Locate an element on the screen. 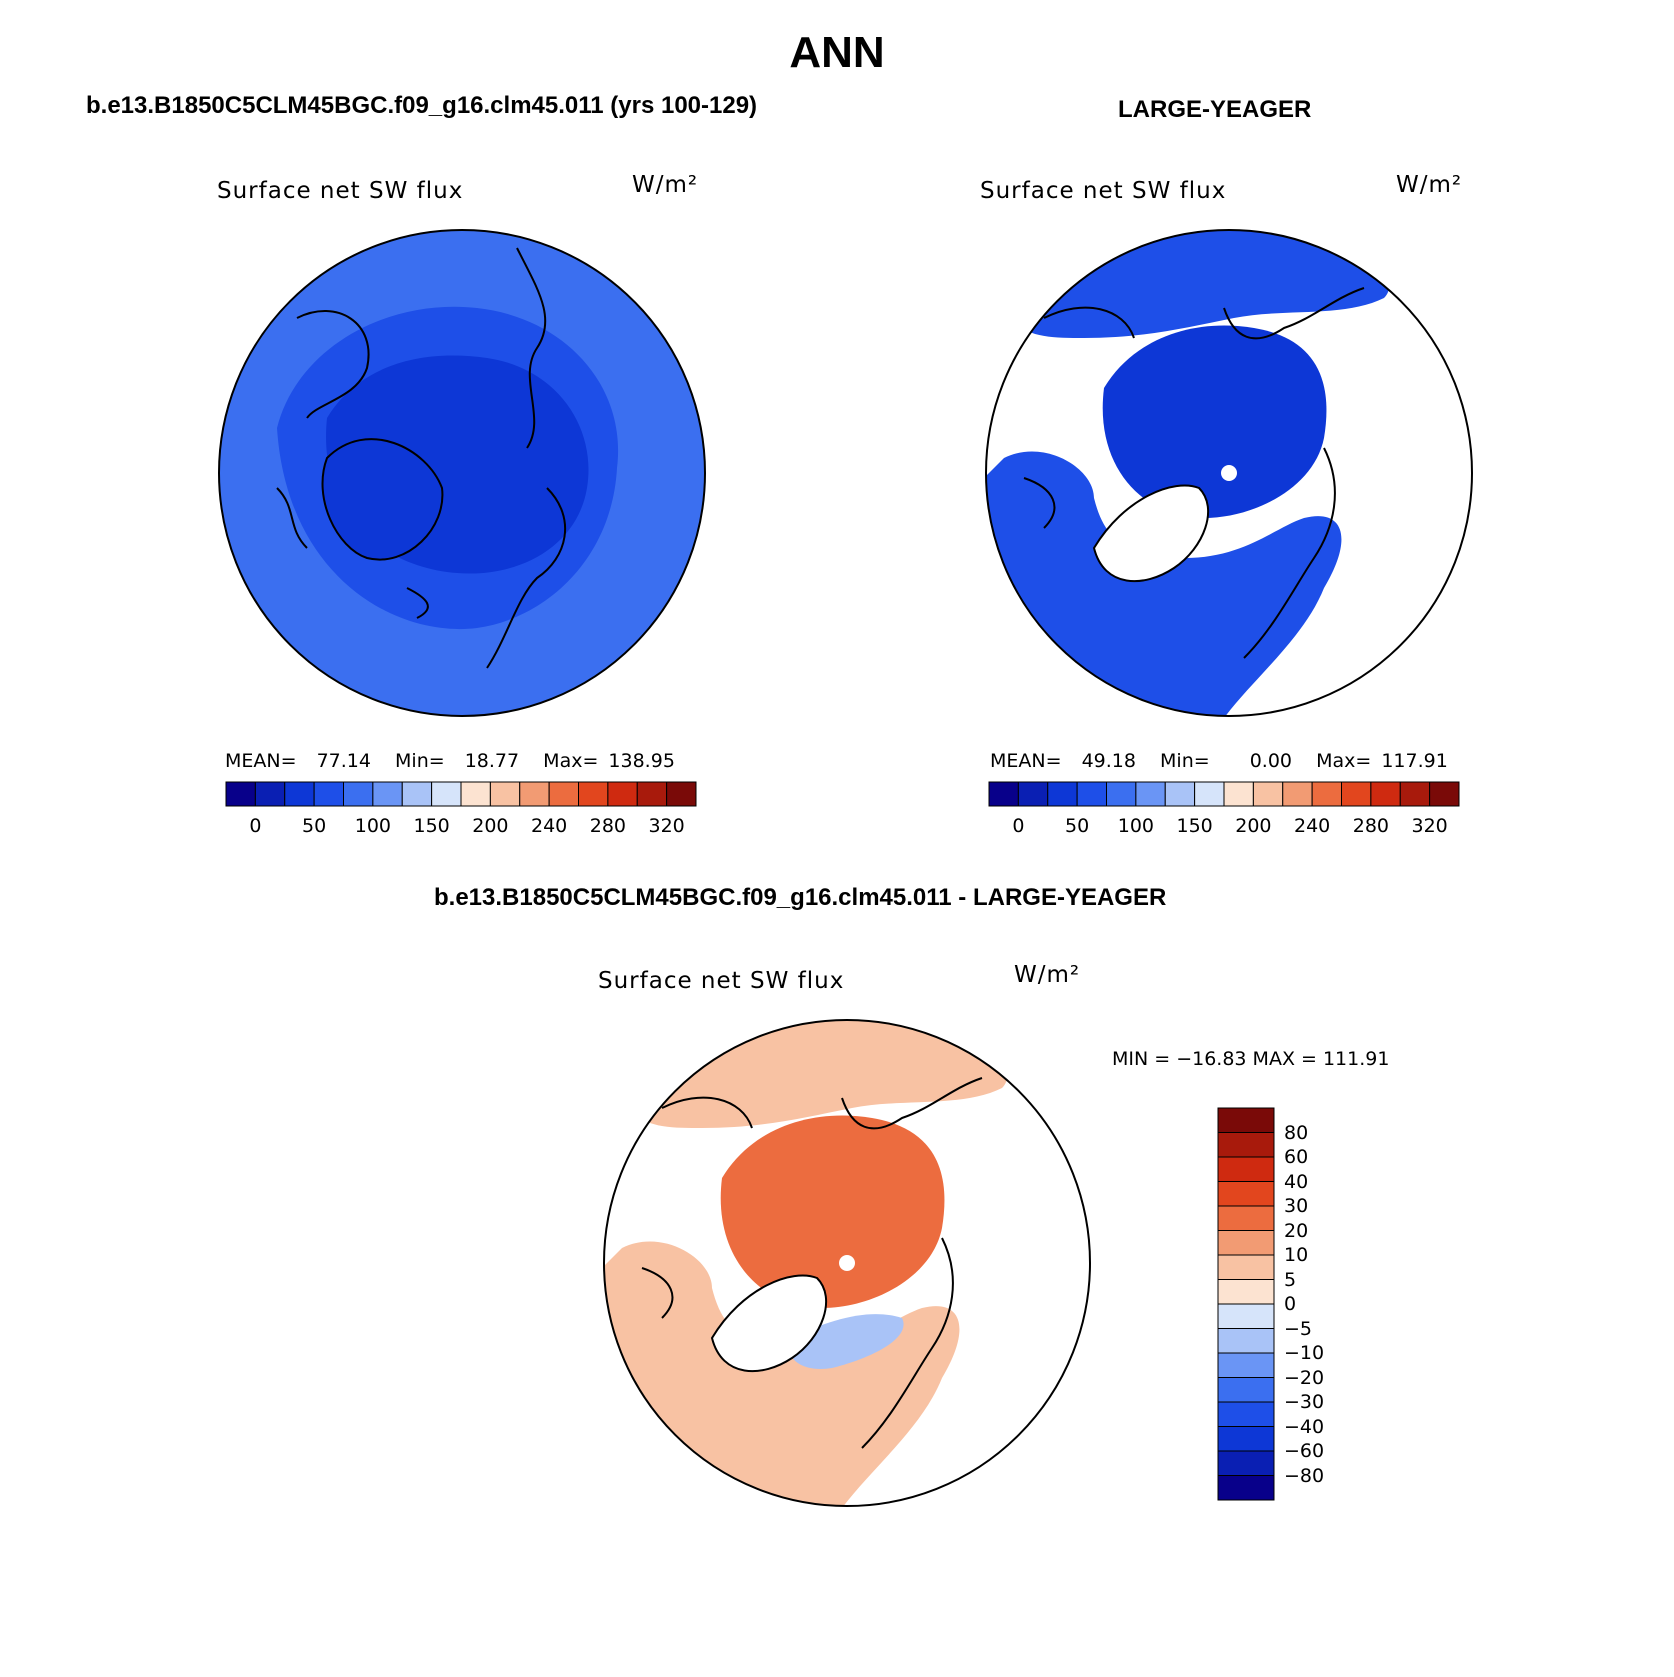 The height and width of the screenshot is (1677, 1674). diff-arctic-core is located at coordinates (832, 1211).